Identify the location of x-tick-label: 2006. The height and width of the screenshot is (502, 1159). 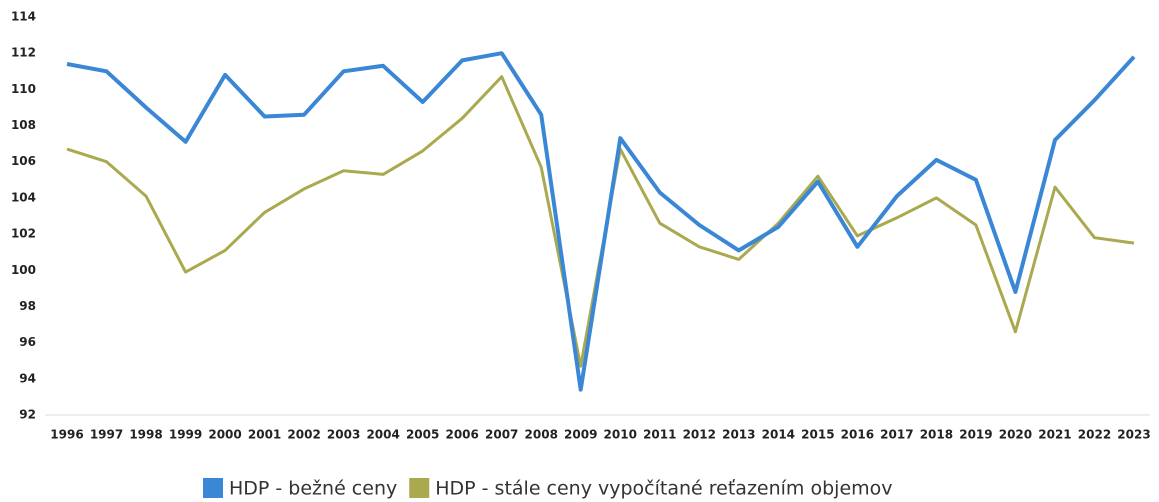
(461, 435).